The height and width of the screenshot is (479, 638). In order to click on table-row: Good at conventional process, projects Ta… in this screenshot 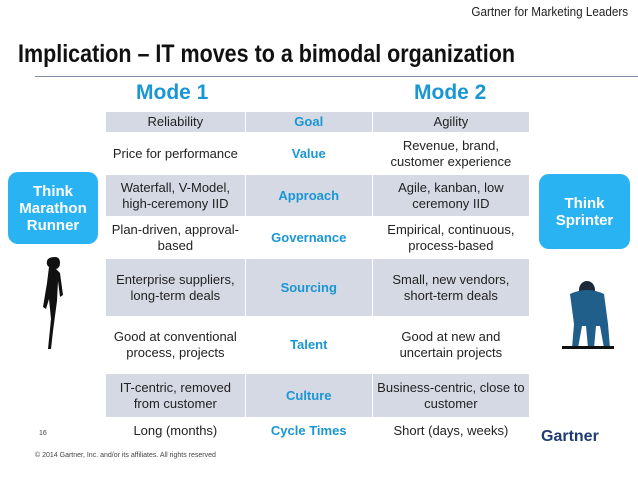, I will do `click(318, 345)`.